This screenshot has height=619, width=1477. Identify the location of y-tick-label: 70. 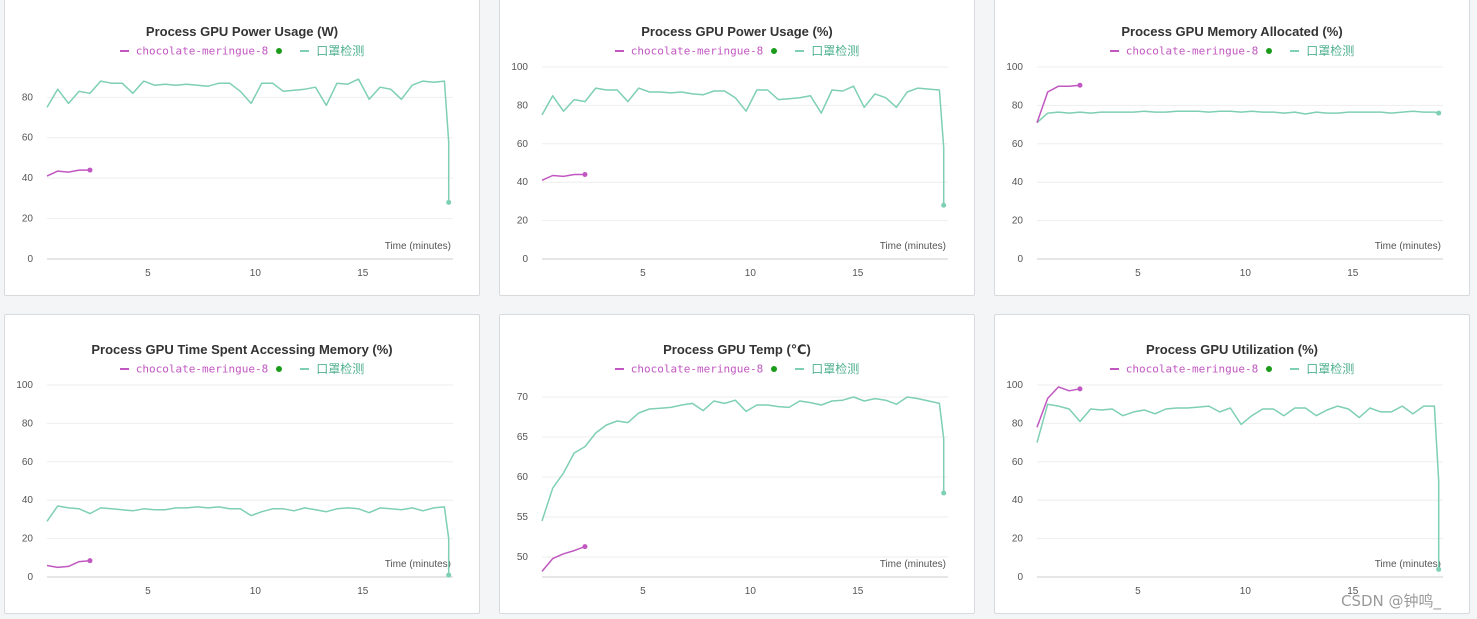
(523, 397).